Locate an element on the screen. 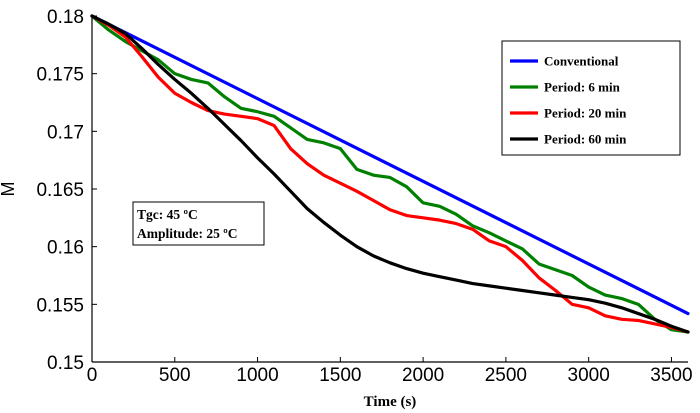 This screenshot has height=413, width=700. x-axis-label: Time (s) is located at coordinates (390, 402).